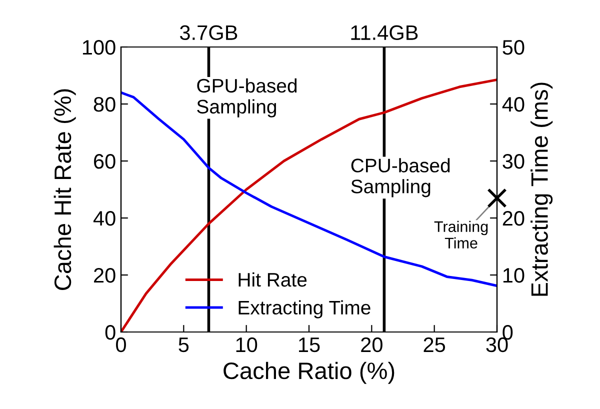 Image resolution: width=600 pixels, height=409 pixels. What do you see at coordinates (513, 161) in the screenshot?
I see `y2-tick-label: 30` at bounding box center [513, 161].